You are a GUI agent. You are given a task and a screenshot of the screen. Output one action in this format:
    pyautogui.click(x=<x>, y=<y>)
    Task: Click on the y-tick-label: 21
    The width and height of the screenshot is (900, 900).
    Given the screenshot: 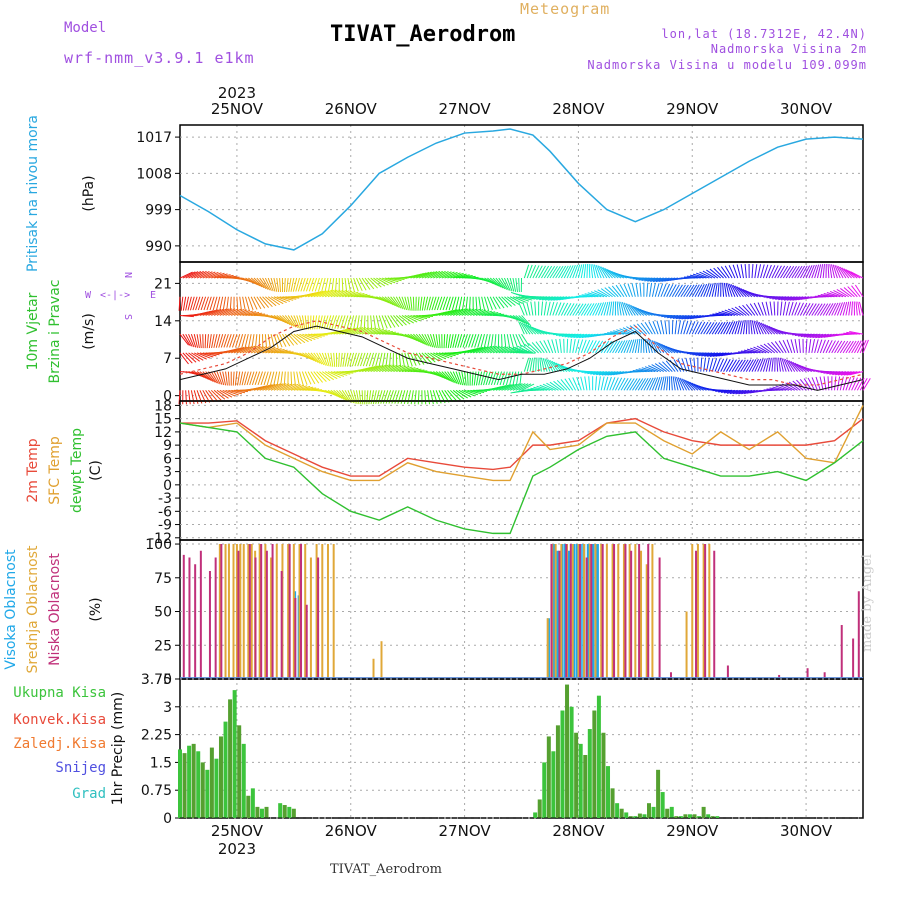 What is the action you would take?
    pyautogui.click(x=163, y=284)
    